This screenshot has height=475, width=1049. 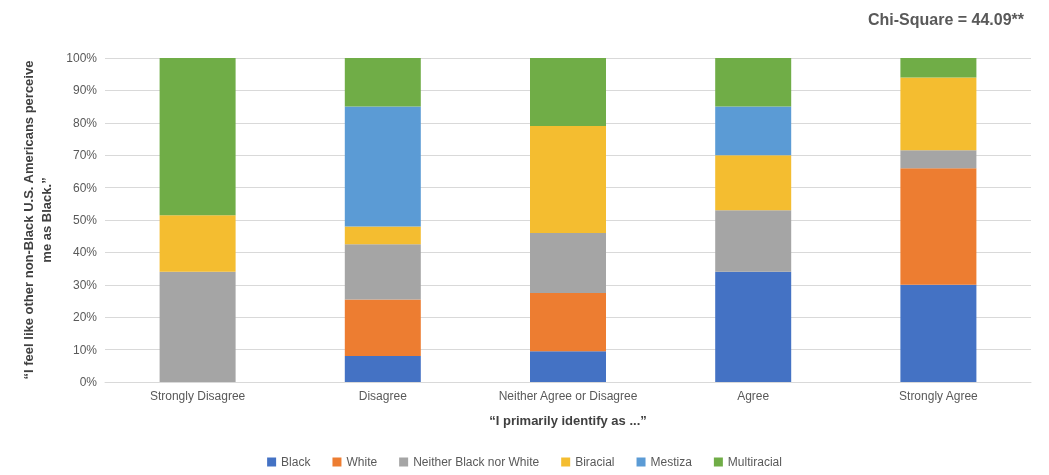 I want to click on y-tick-label: 80%, so click(x=85, y=122).